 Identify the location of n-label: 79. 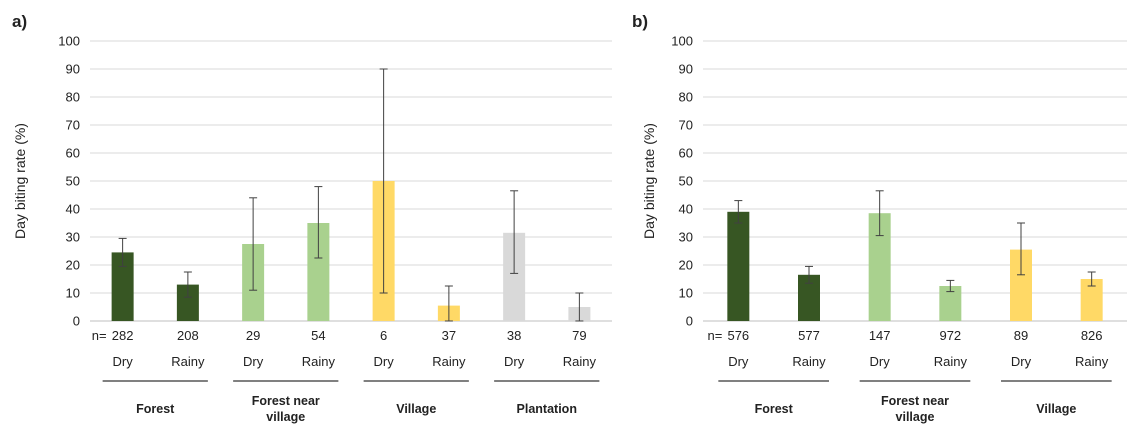
(579, 335).